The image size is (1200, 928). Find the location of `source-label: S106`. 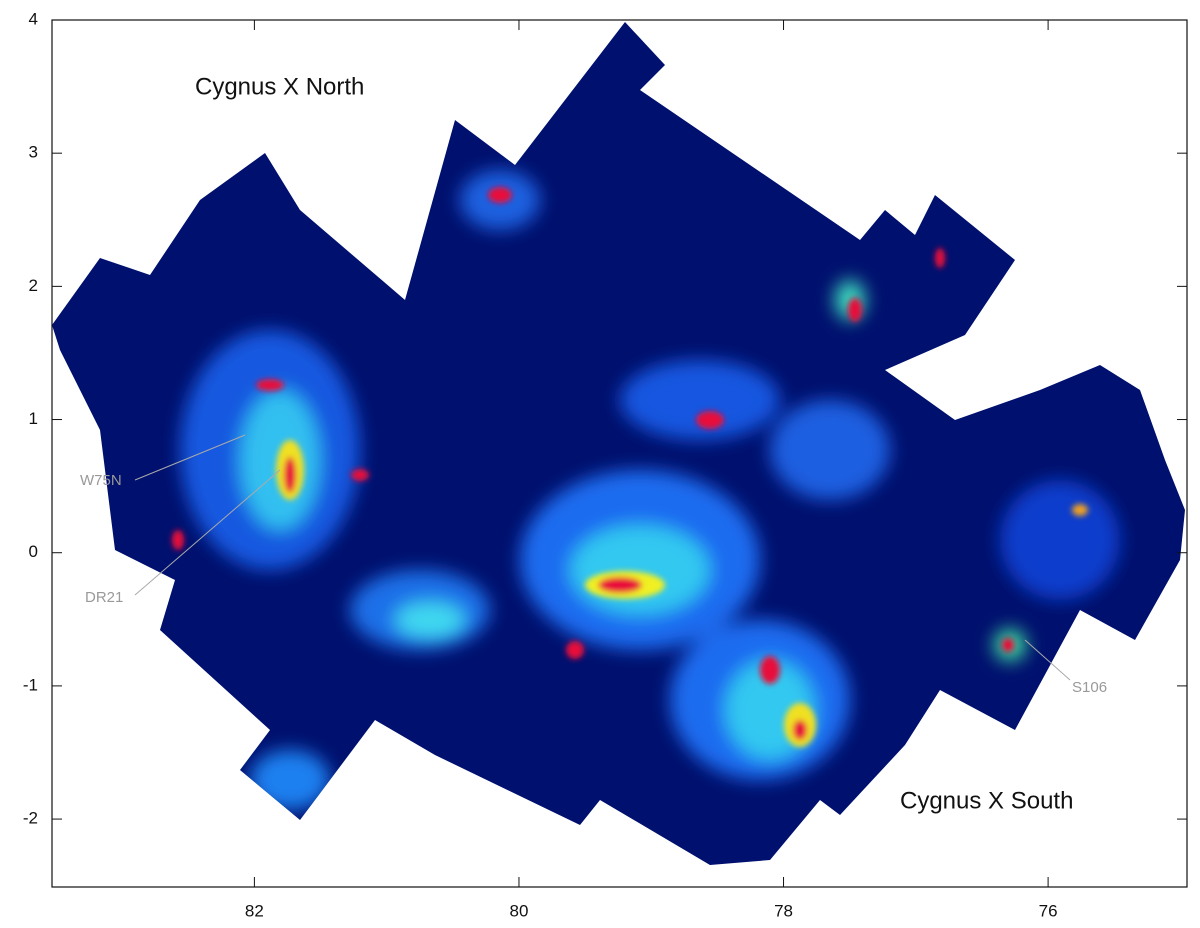

source-label: S106 is located at coordinates (1089, 687).